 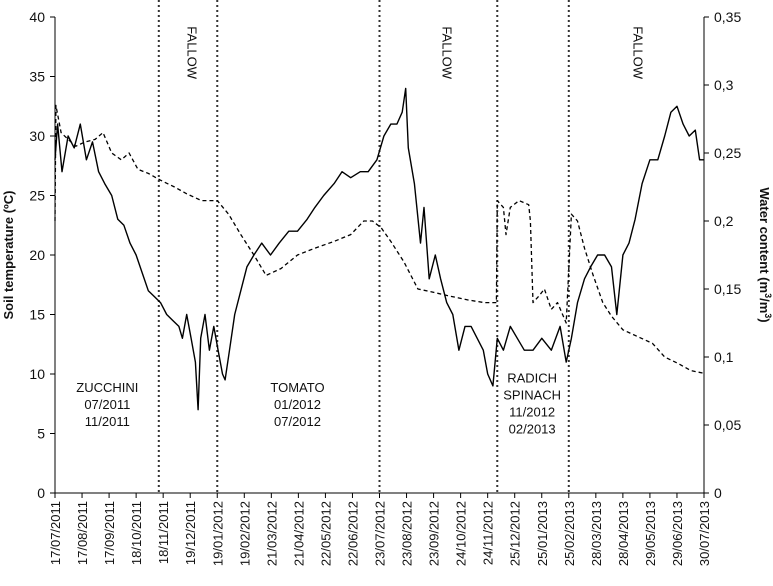 What do you see at coordinates (532, 428) in the screenshot?
I see `crop-phase-label-line: 02/2013` at bounding box center [532, 428].